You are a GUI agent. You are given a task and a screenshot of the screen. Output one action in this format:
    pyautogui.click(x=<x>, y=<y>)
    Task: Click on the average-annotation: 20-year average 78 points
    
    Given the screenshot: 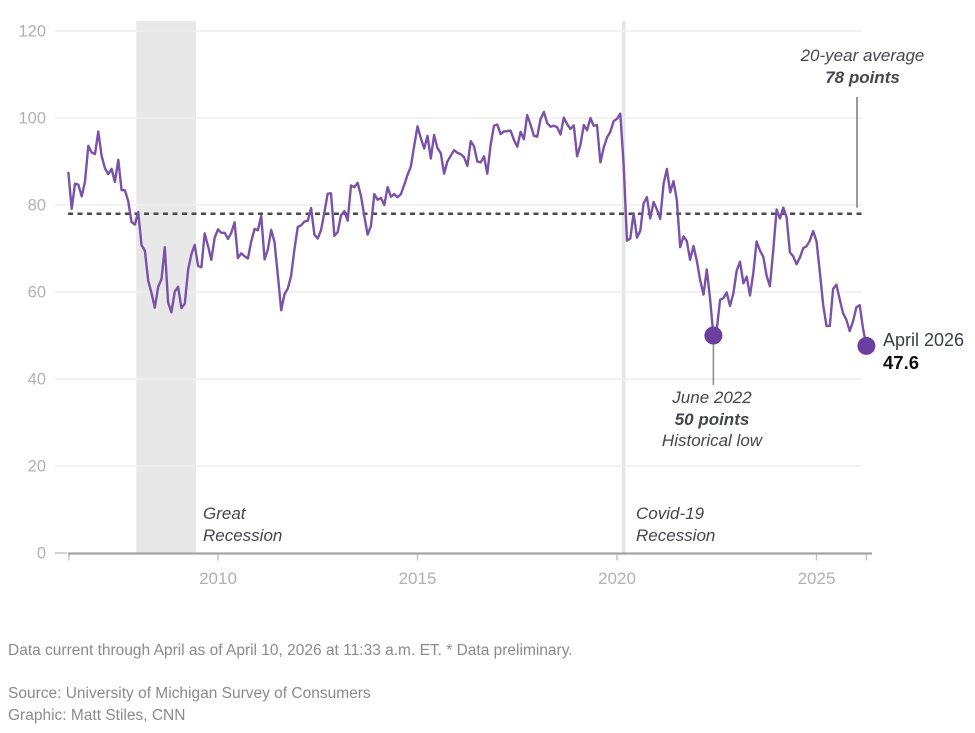 What is the action you would take?
    pyautogui.click(x=862, y=66)
    